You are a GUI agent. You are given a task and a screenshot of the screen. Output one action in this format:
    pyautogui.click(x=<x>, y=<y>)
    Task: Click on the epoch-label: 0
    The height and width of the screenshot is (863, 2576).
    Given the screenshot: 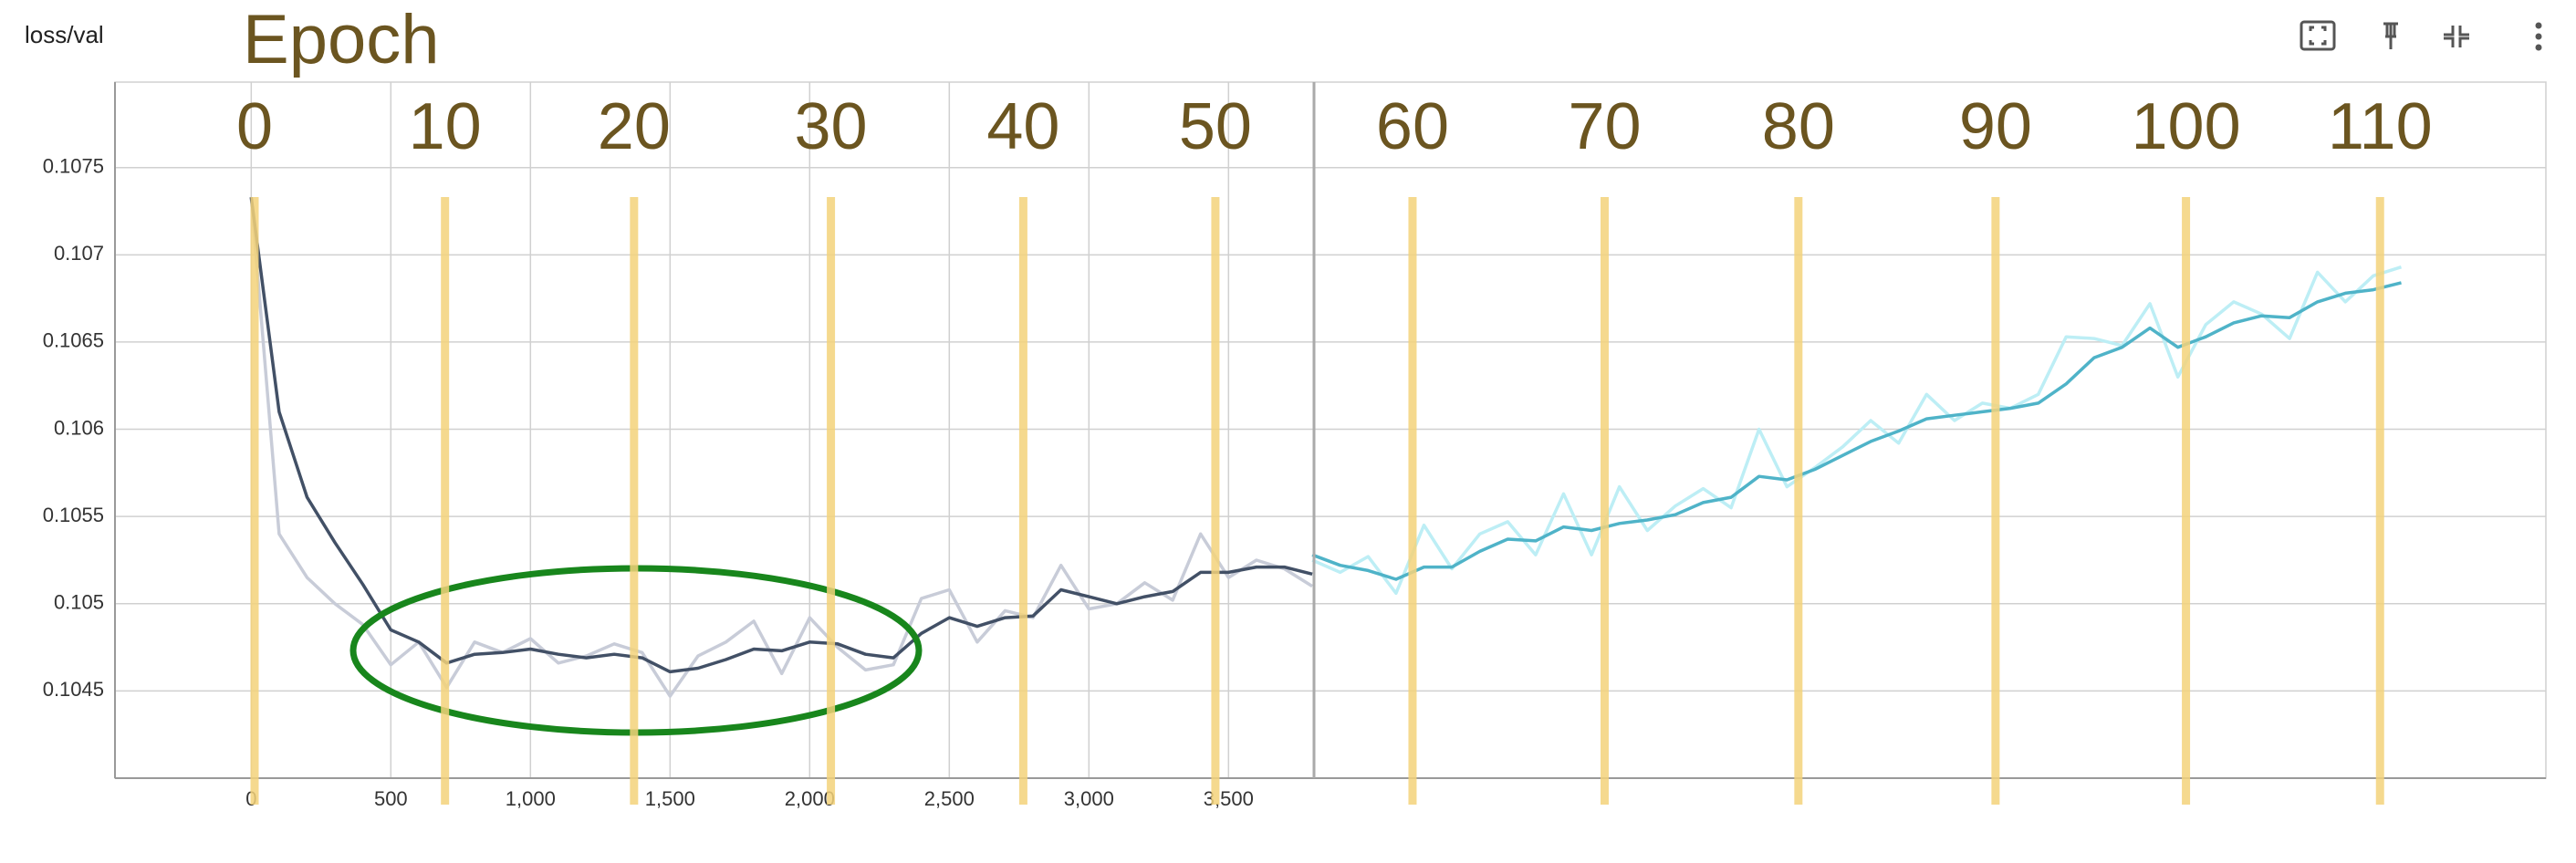 What is the action you would take?
    pyautogui.click(x=254, y=127)
    